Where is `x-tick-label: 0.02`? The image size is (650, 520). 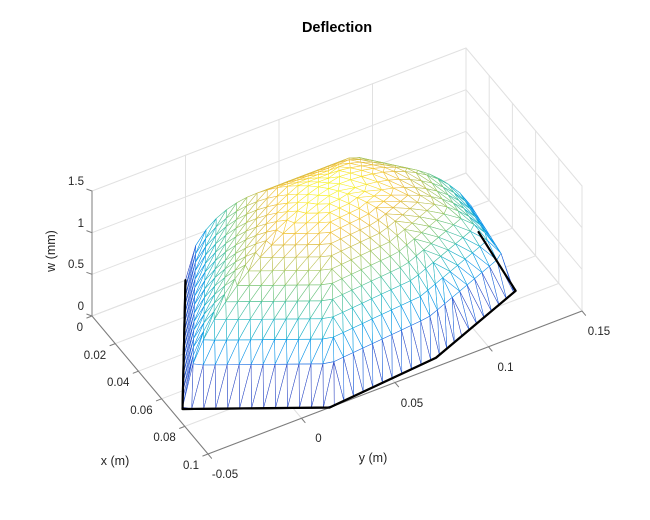
x-tick-label: 0.02 is located at coordinates (95, 355).